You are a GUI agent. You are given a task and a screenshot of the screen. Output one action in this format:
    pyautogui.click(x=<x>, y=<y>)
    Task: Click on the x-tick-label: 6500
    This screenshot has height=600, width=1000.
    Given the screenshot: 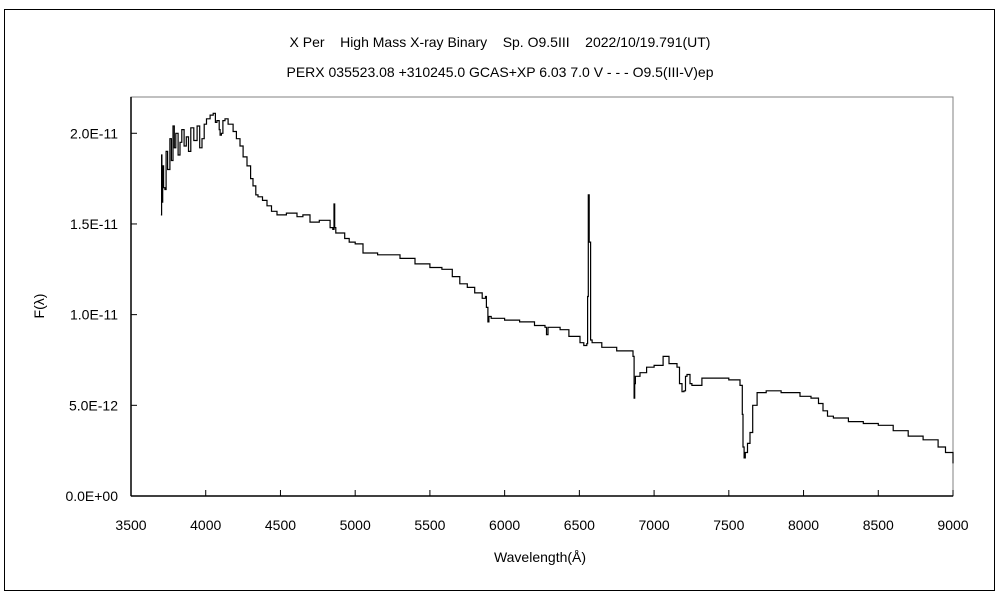 What is the action you would take?
    pyautogui.click(x=579, y=525)
    